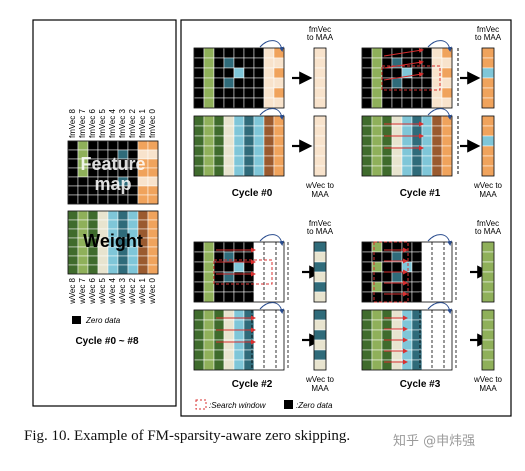 This screenshot has width=525, height=471. I want to click on w-grid, so click(239, 146).